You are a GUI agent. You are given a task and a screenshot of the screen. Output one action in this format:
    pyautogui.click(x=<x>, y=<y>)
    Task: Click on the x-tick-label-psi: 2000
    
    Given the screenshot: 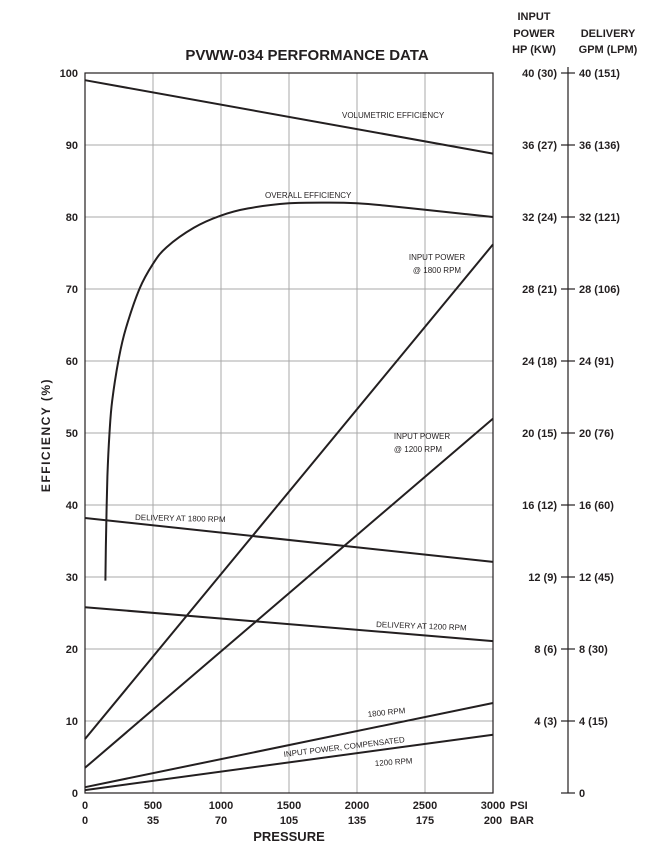 What is the action you would take?
    pyautogui.click(x=357, y=806)
    